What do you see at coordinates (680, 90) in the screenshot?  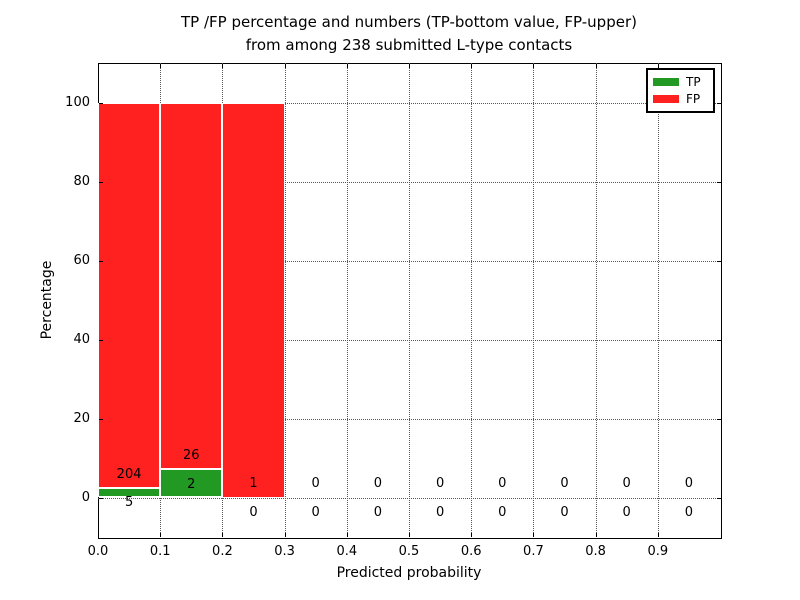 I see `legend: TP FP` at bounding box center [680, 90].